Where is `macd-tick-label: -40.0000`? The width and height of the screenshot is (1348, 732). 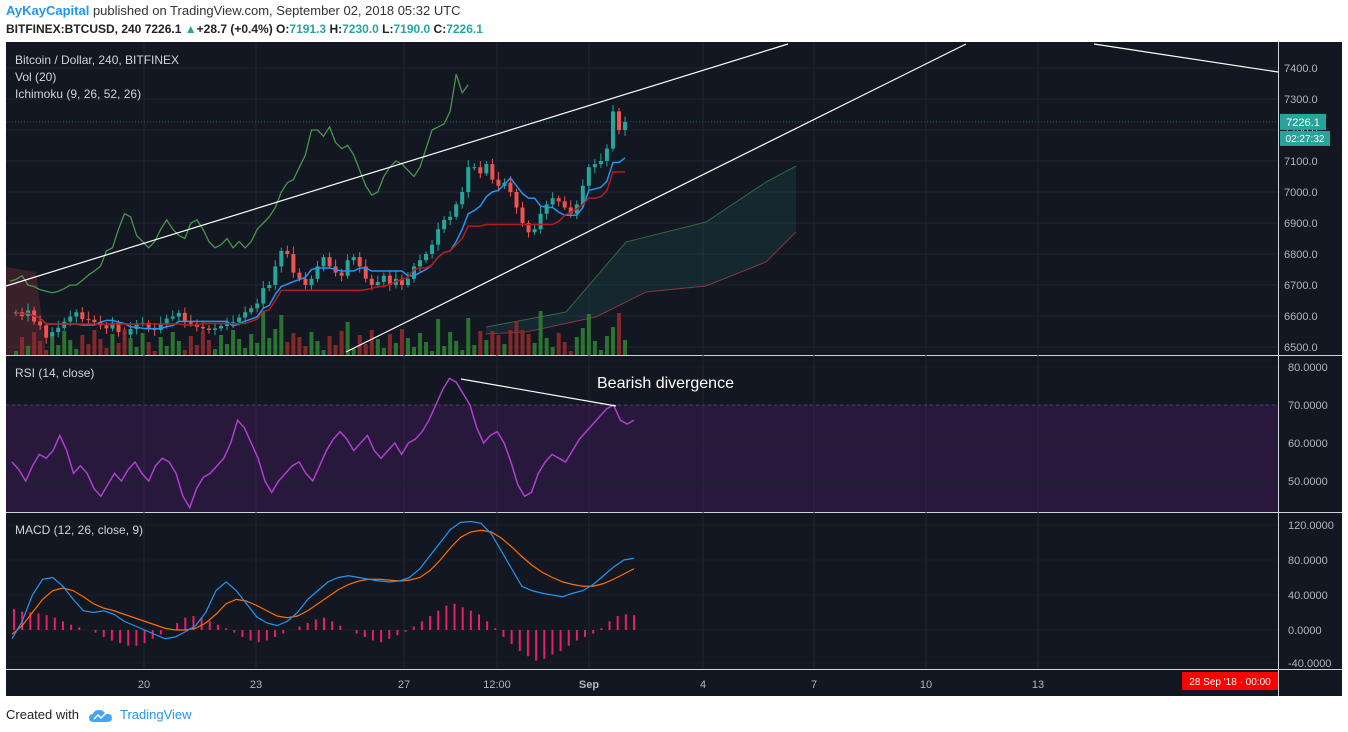 macd-tick-label: -40.0000 is located at coordinates (1309, 664).